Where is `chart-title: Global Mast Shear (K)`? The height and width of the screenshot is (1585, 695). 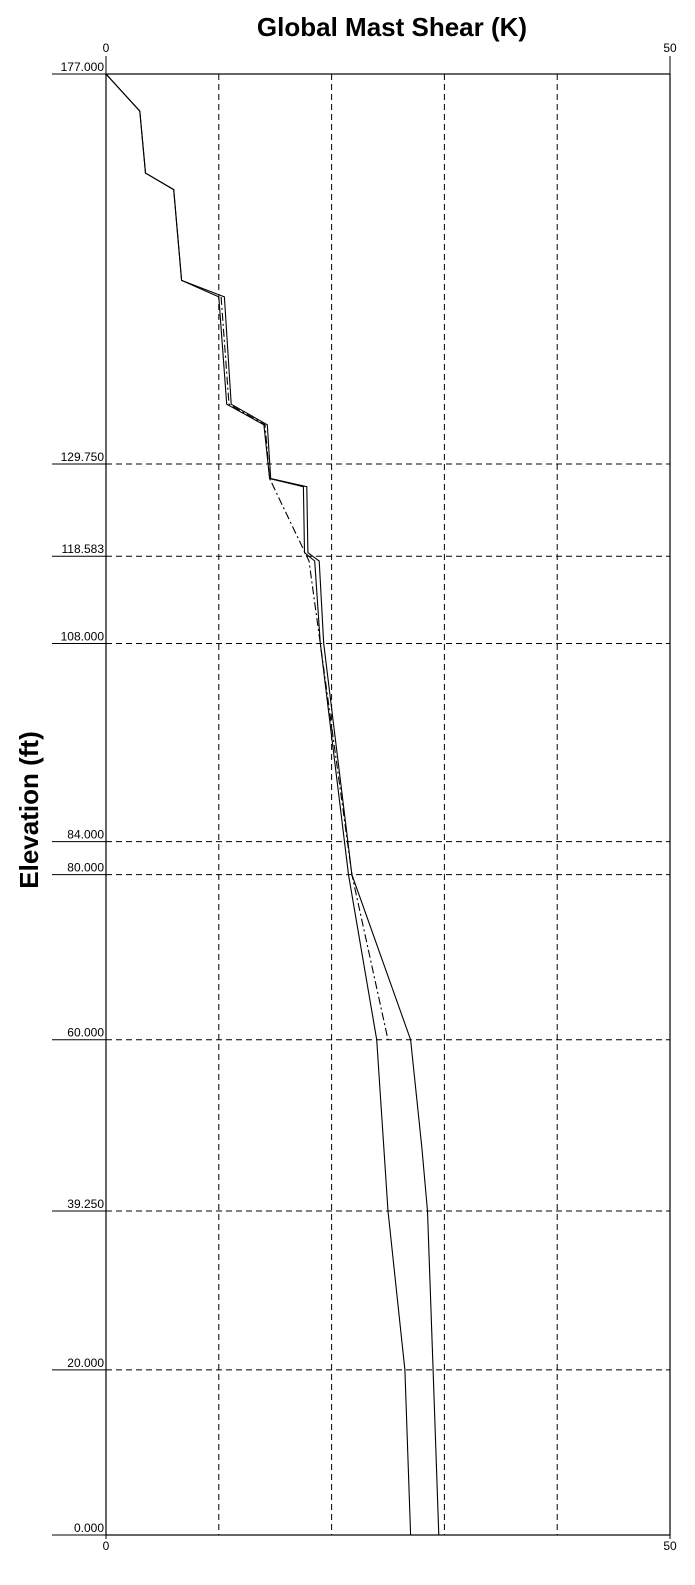 chart-title: Global Mast Shear (K) is located at coordinates (392, 27).